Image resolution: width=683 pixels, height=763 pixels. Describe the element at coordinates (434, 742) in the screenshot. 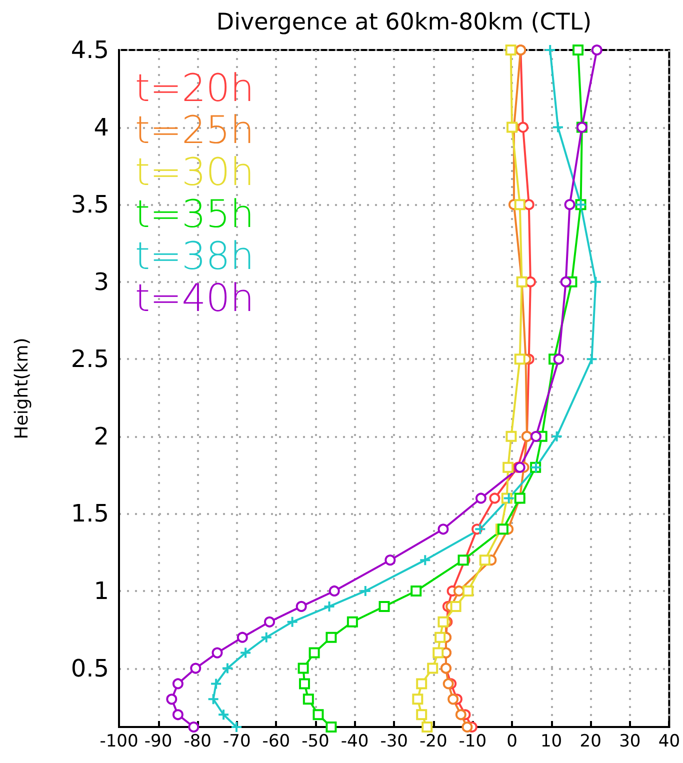

I see `x-tick-label: -20` at that location.